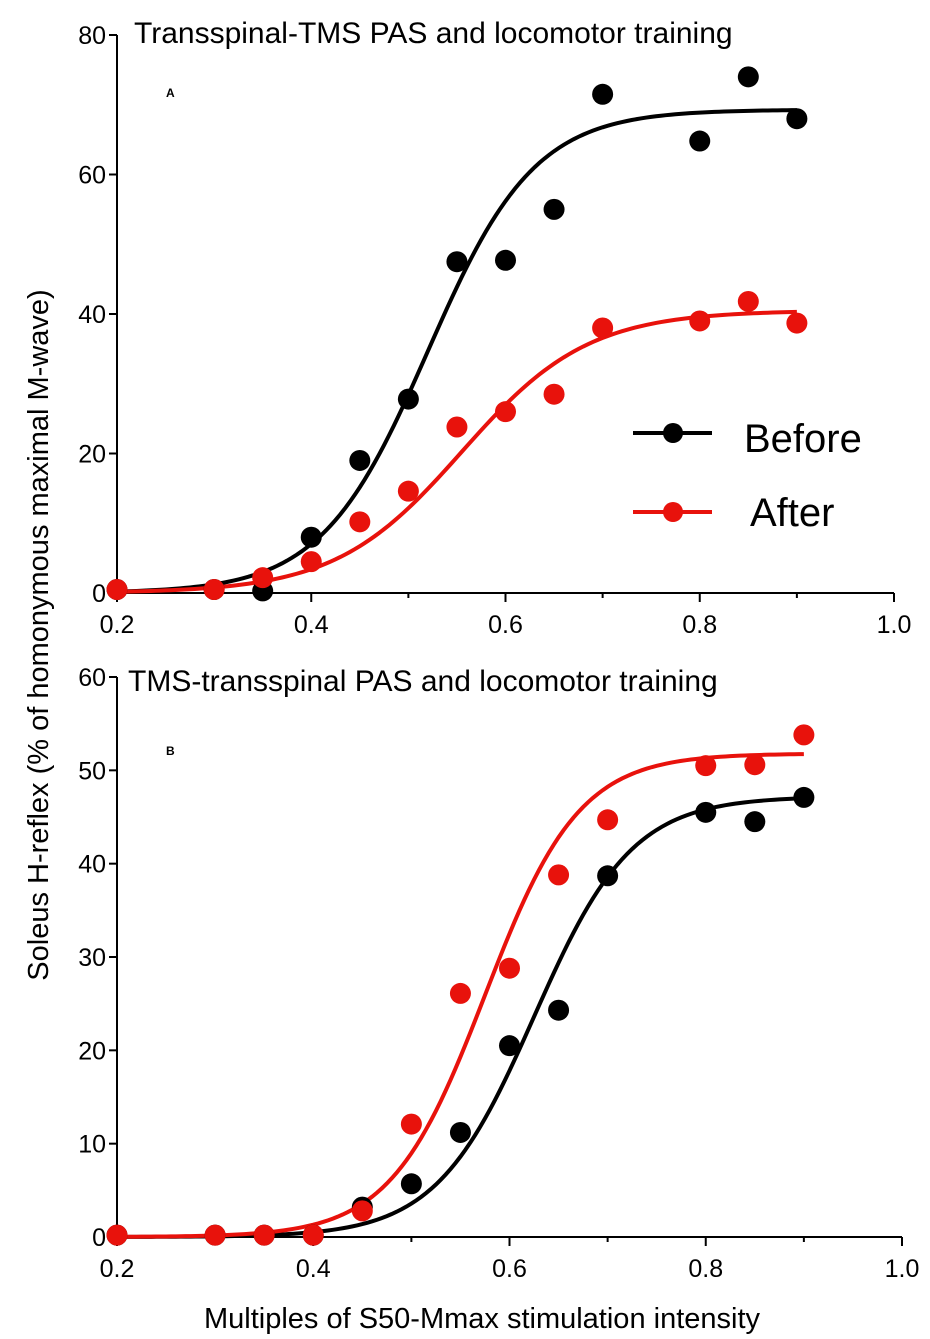 The height and width of the screenshot is (1339, 930). Describe the element at coordinates (792, 513) in the screenshot. I see `legend-after-label: After` at that location.